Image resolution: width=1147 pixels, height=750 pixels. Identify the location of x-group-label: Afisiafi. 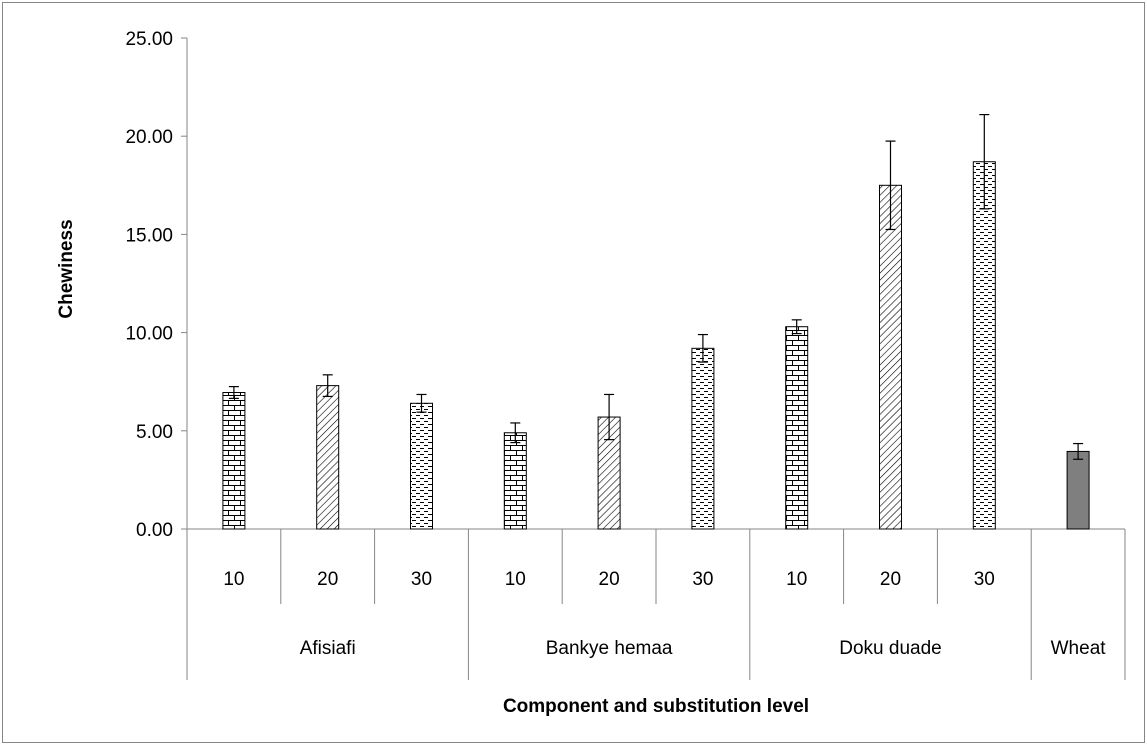
(328, 648).